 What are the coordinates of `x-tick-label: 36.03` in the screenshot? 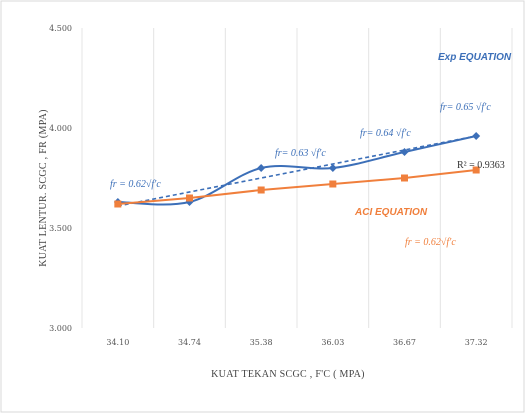 It's located at (332, 342).